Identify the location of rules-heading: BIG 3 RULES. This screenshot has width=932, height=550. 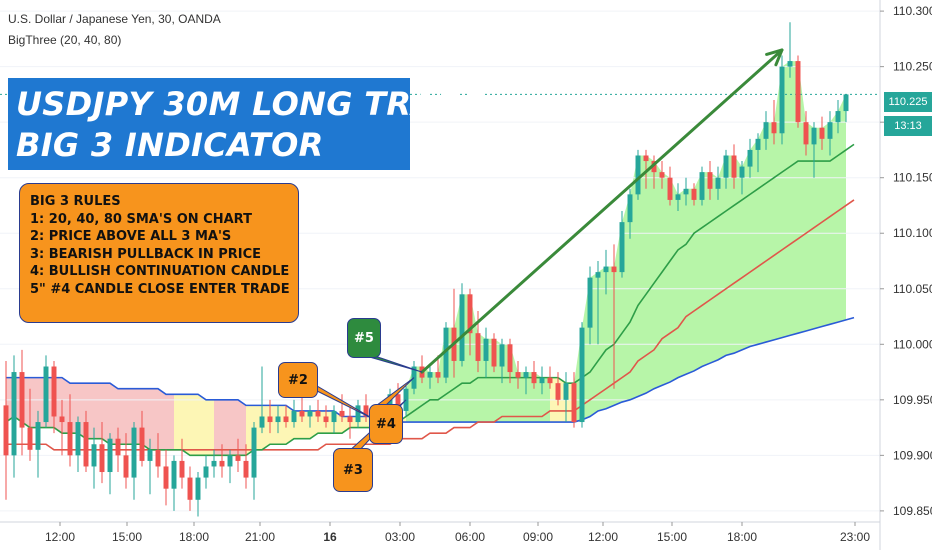
(75, 201).